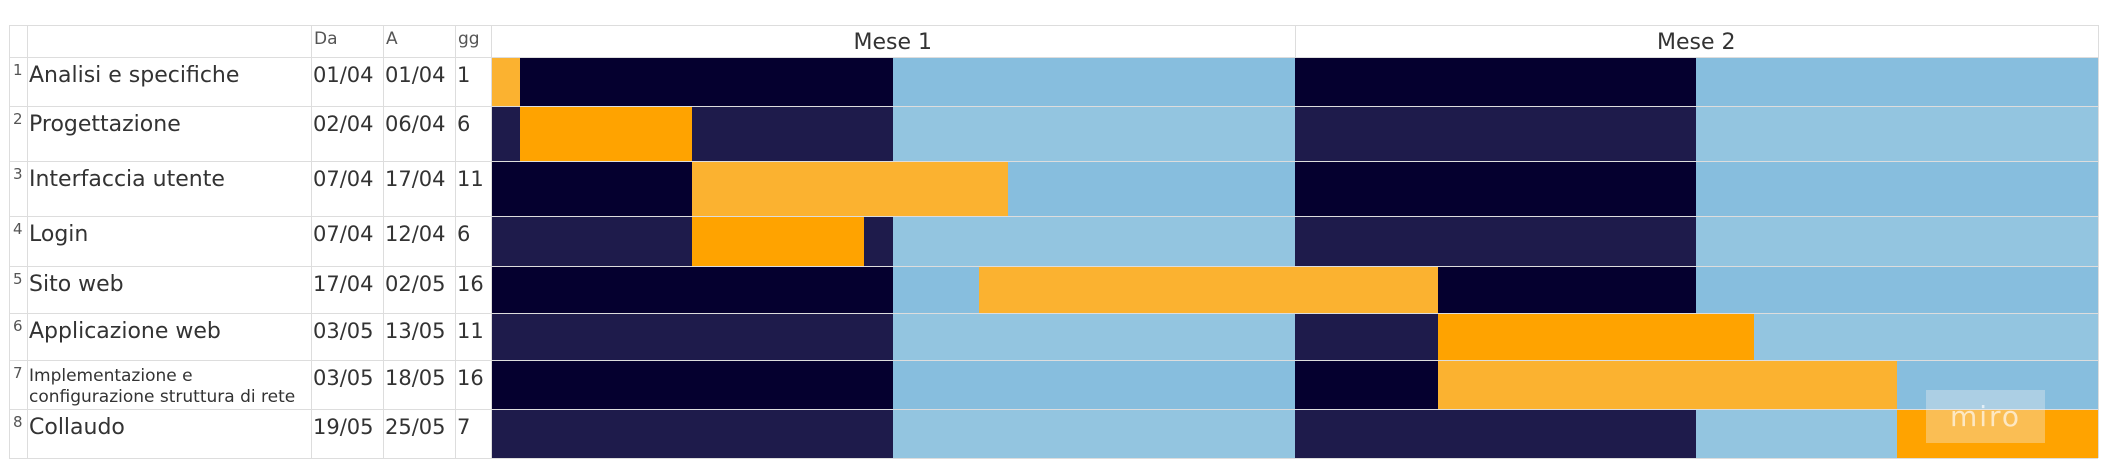  I want to click on task-from: 19/05, so click(343, 427).